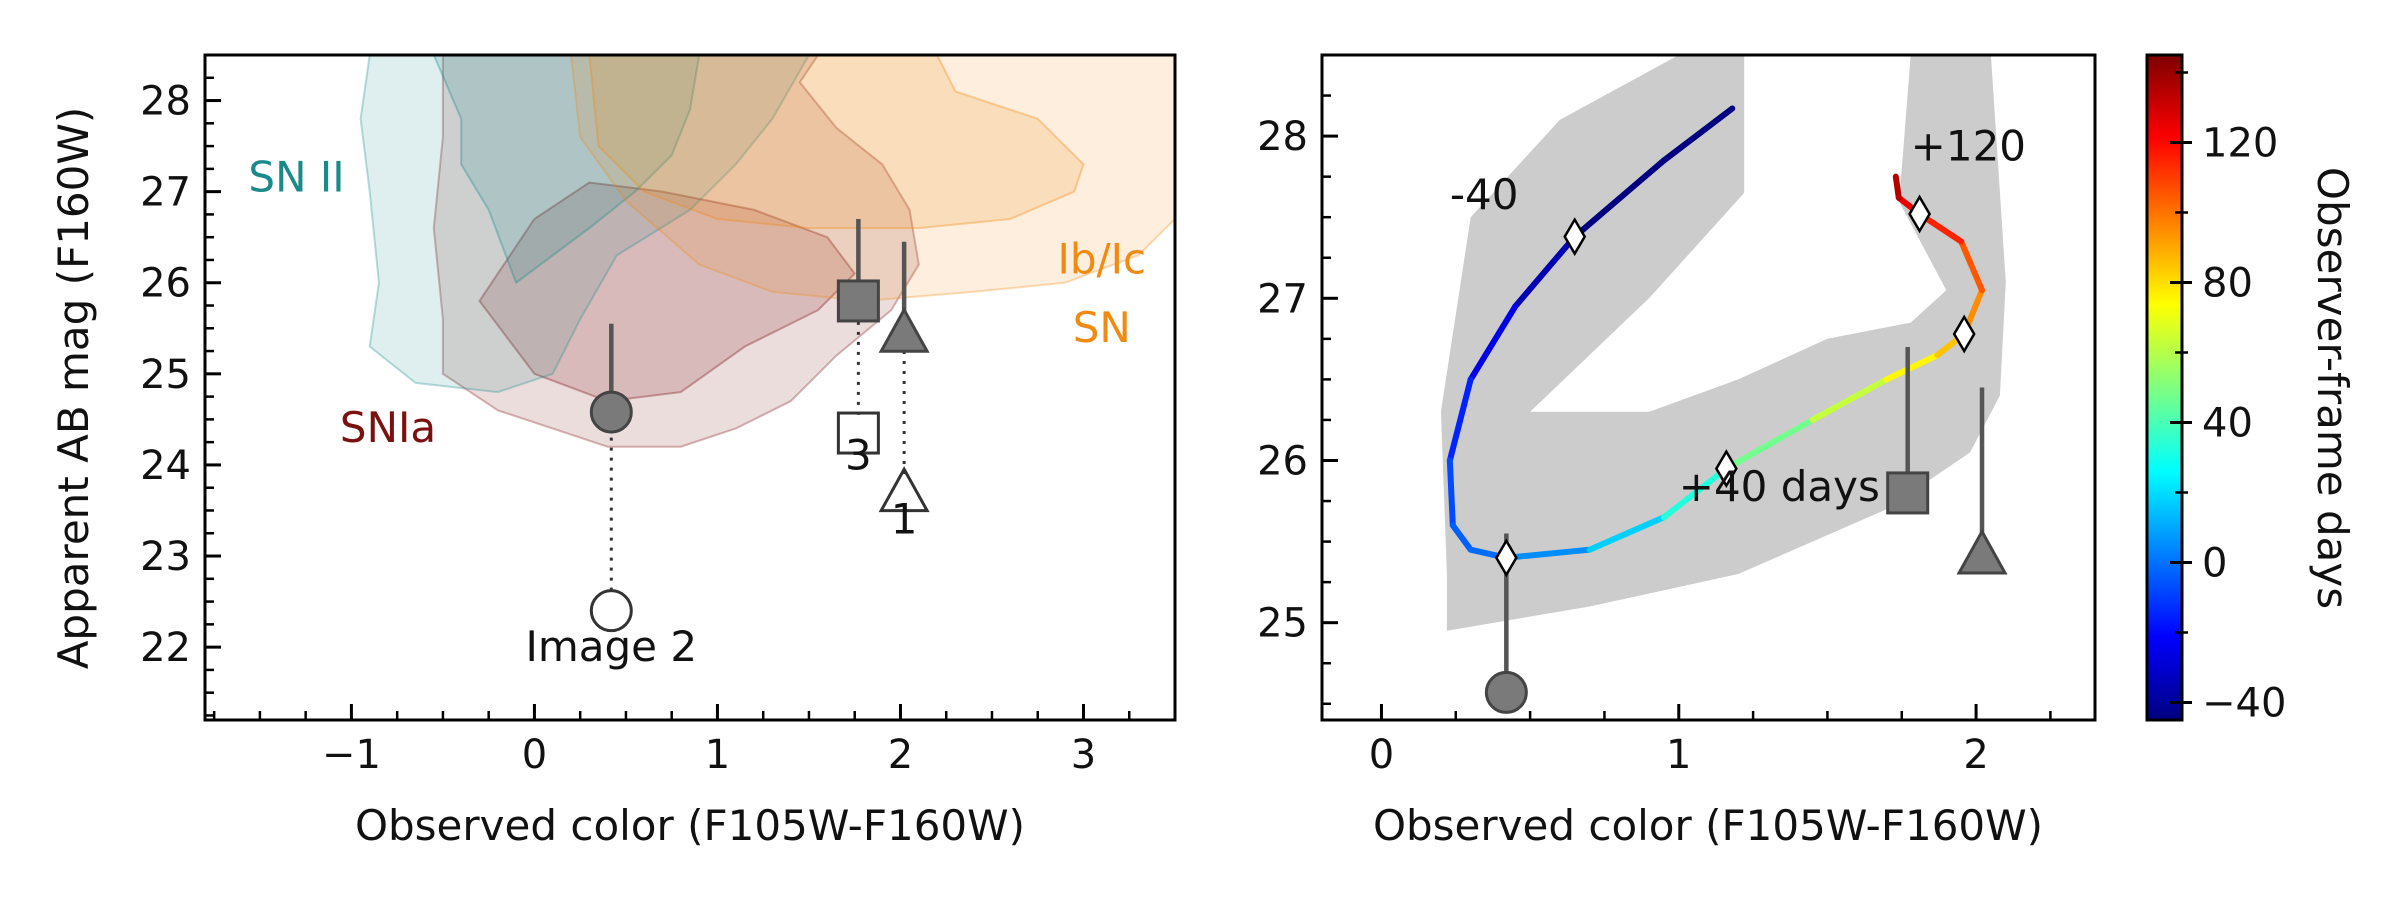 This screenshot has height=900, width=2400. I want to click on left-markers: Image 2 31, so click(727, 444).